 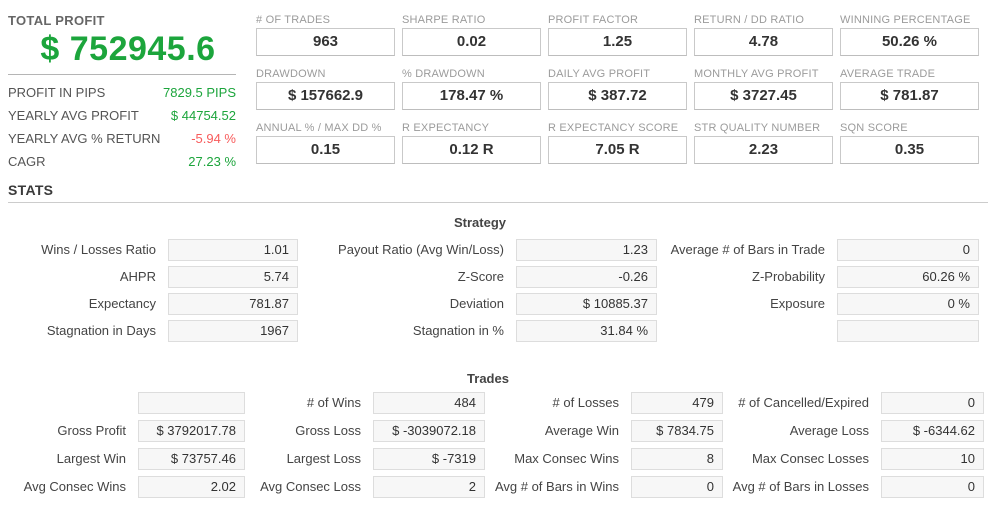 What do you see at coordinates (333, 402) in the screenshot?
I see `stat-label: # of Wins` at bounding box center [333, 402].